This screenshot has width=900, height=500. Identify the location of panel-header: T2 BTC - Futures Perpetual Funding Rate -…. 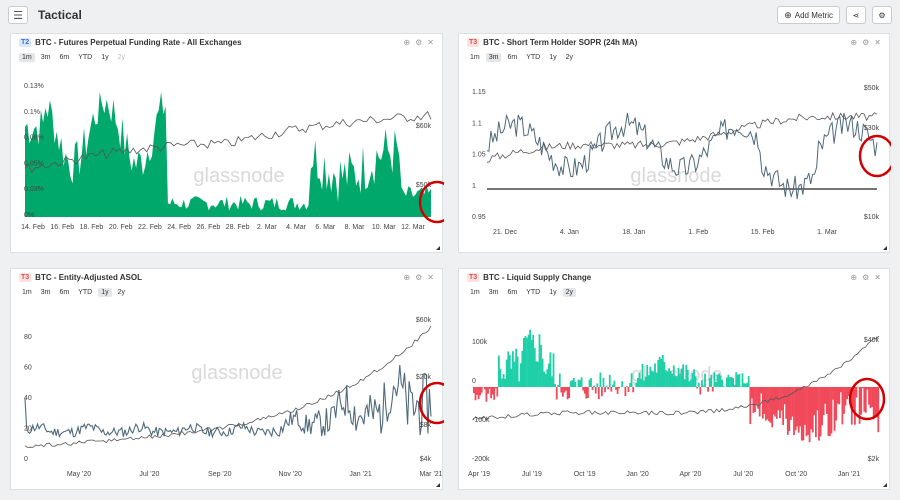
(226, 42).